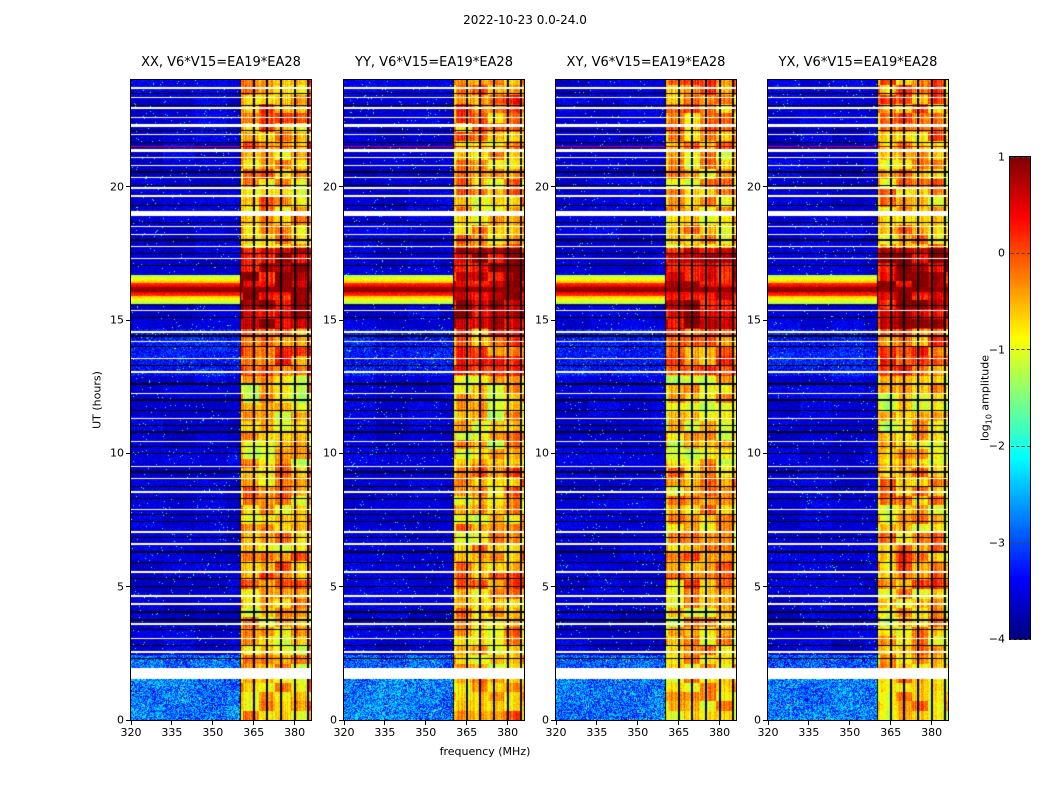 This screenshot has width=1050, height=800. What do you see at coordinates (221, 62) in the screenshot?
I see `panel-title: XX, V6*V15=EA19*EA28` at bounding box center [221, 62].